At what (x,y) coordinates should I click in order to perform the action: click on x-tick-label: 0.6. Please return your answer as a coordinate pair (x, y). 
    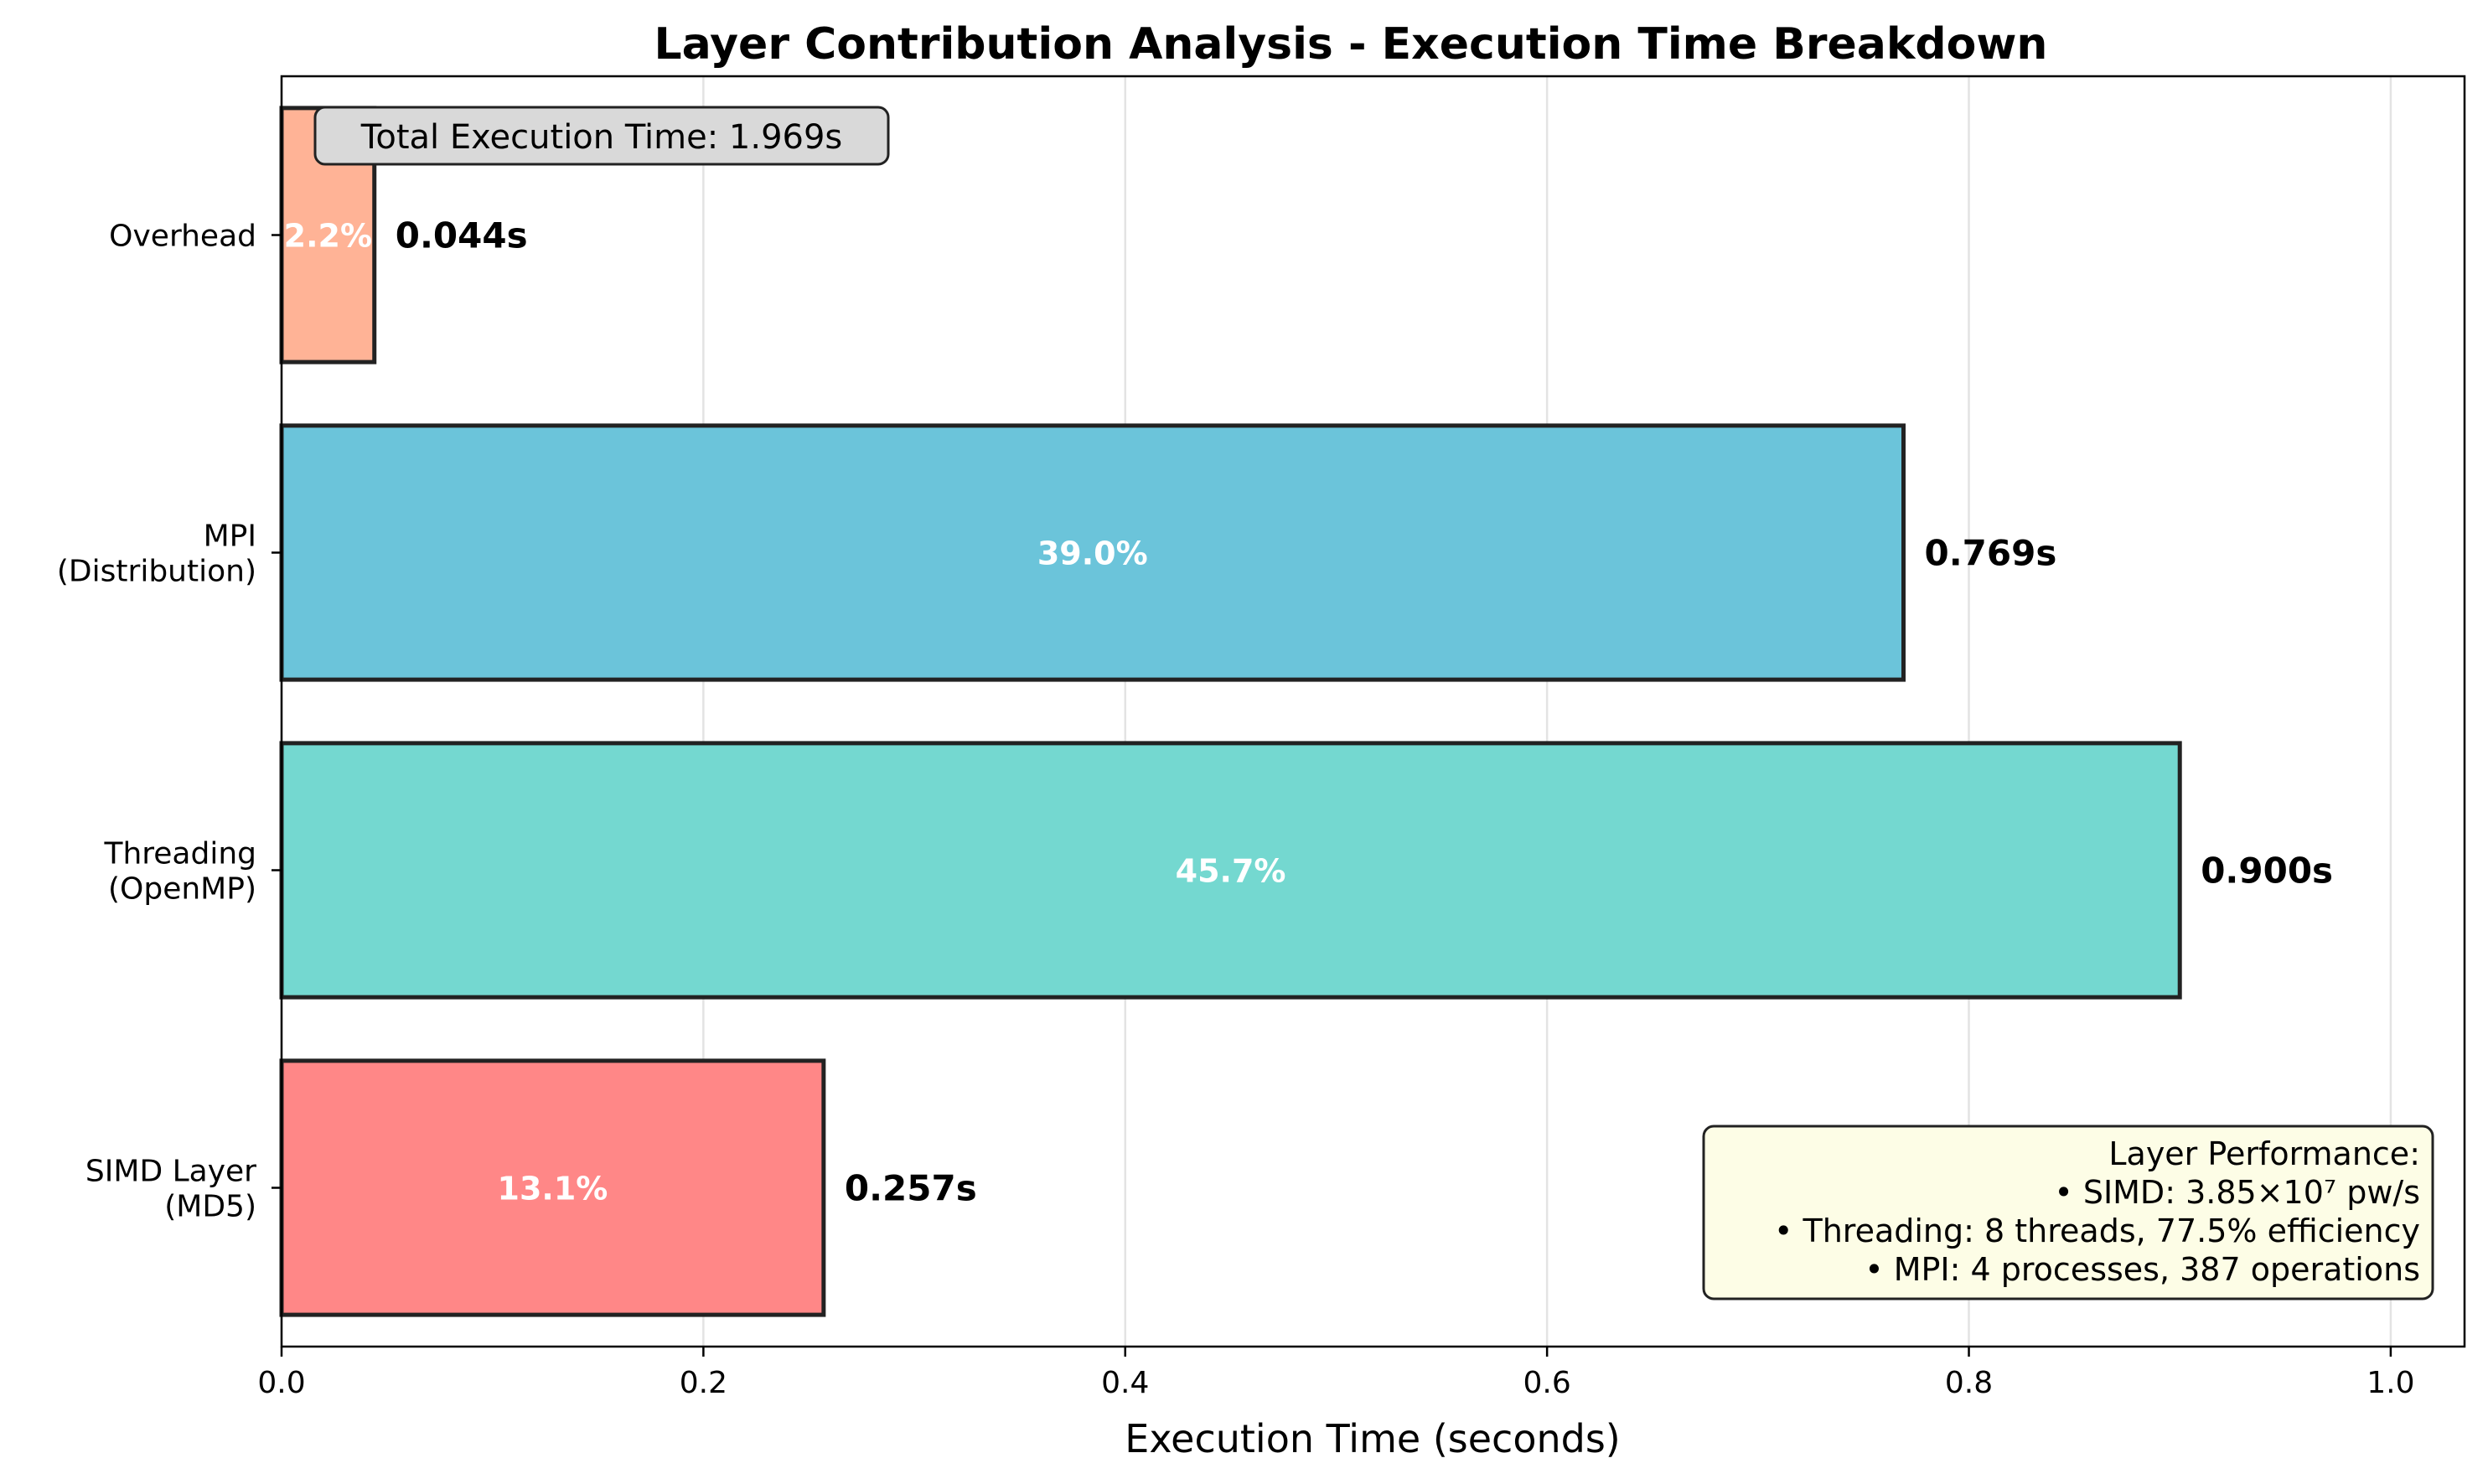
    Looking at the image, I should click on (1547, 1383).